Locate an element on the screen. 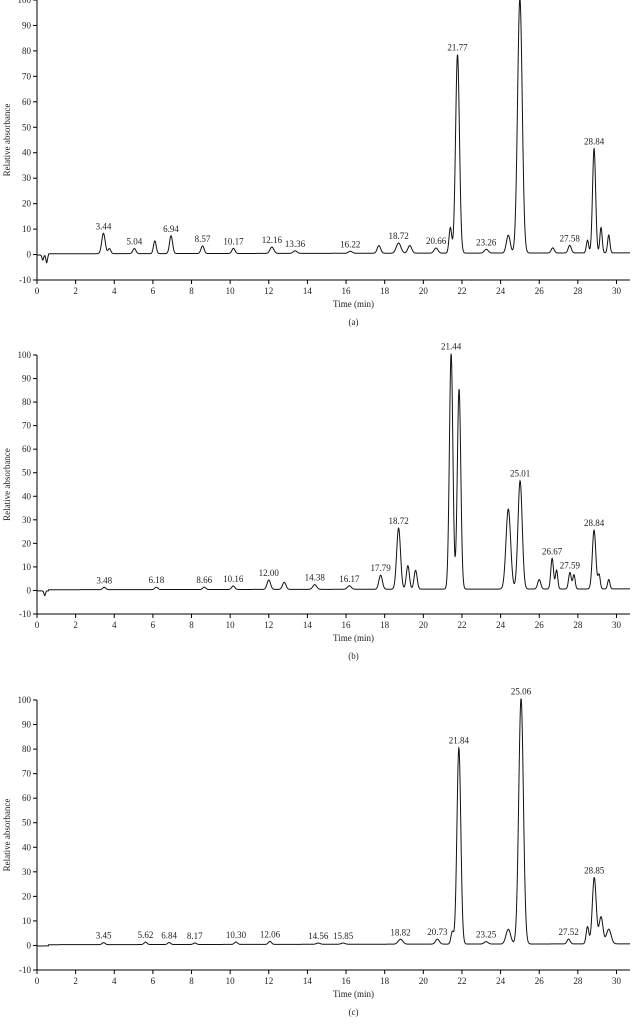 The image size is (634, 1033). panel-c-x-tick-label: 20 is located at coordinates (424, 981).